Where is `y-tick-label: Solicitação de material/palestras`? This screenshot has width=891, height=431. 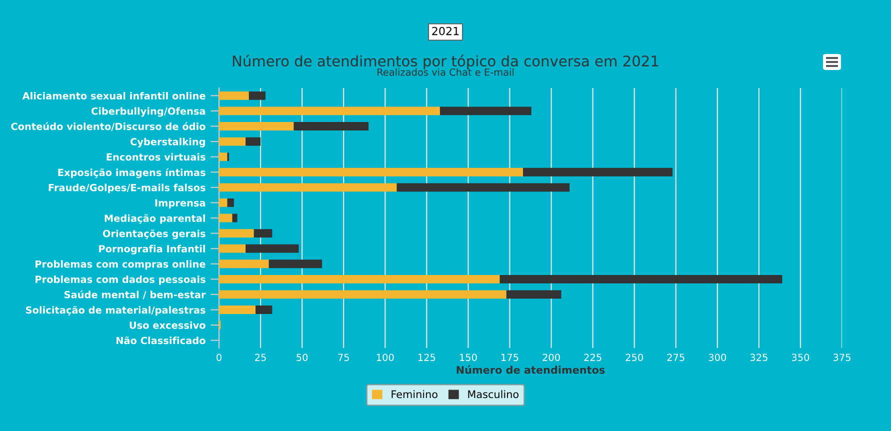 y-tick-label: Solicitação de material/palestras is located at coordinates (116, 311).